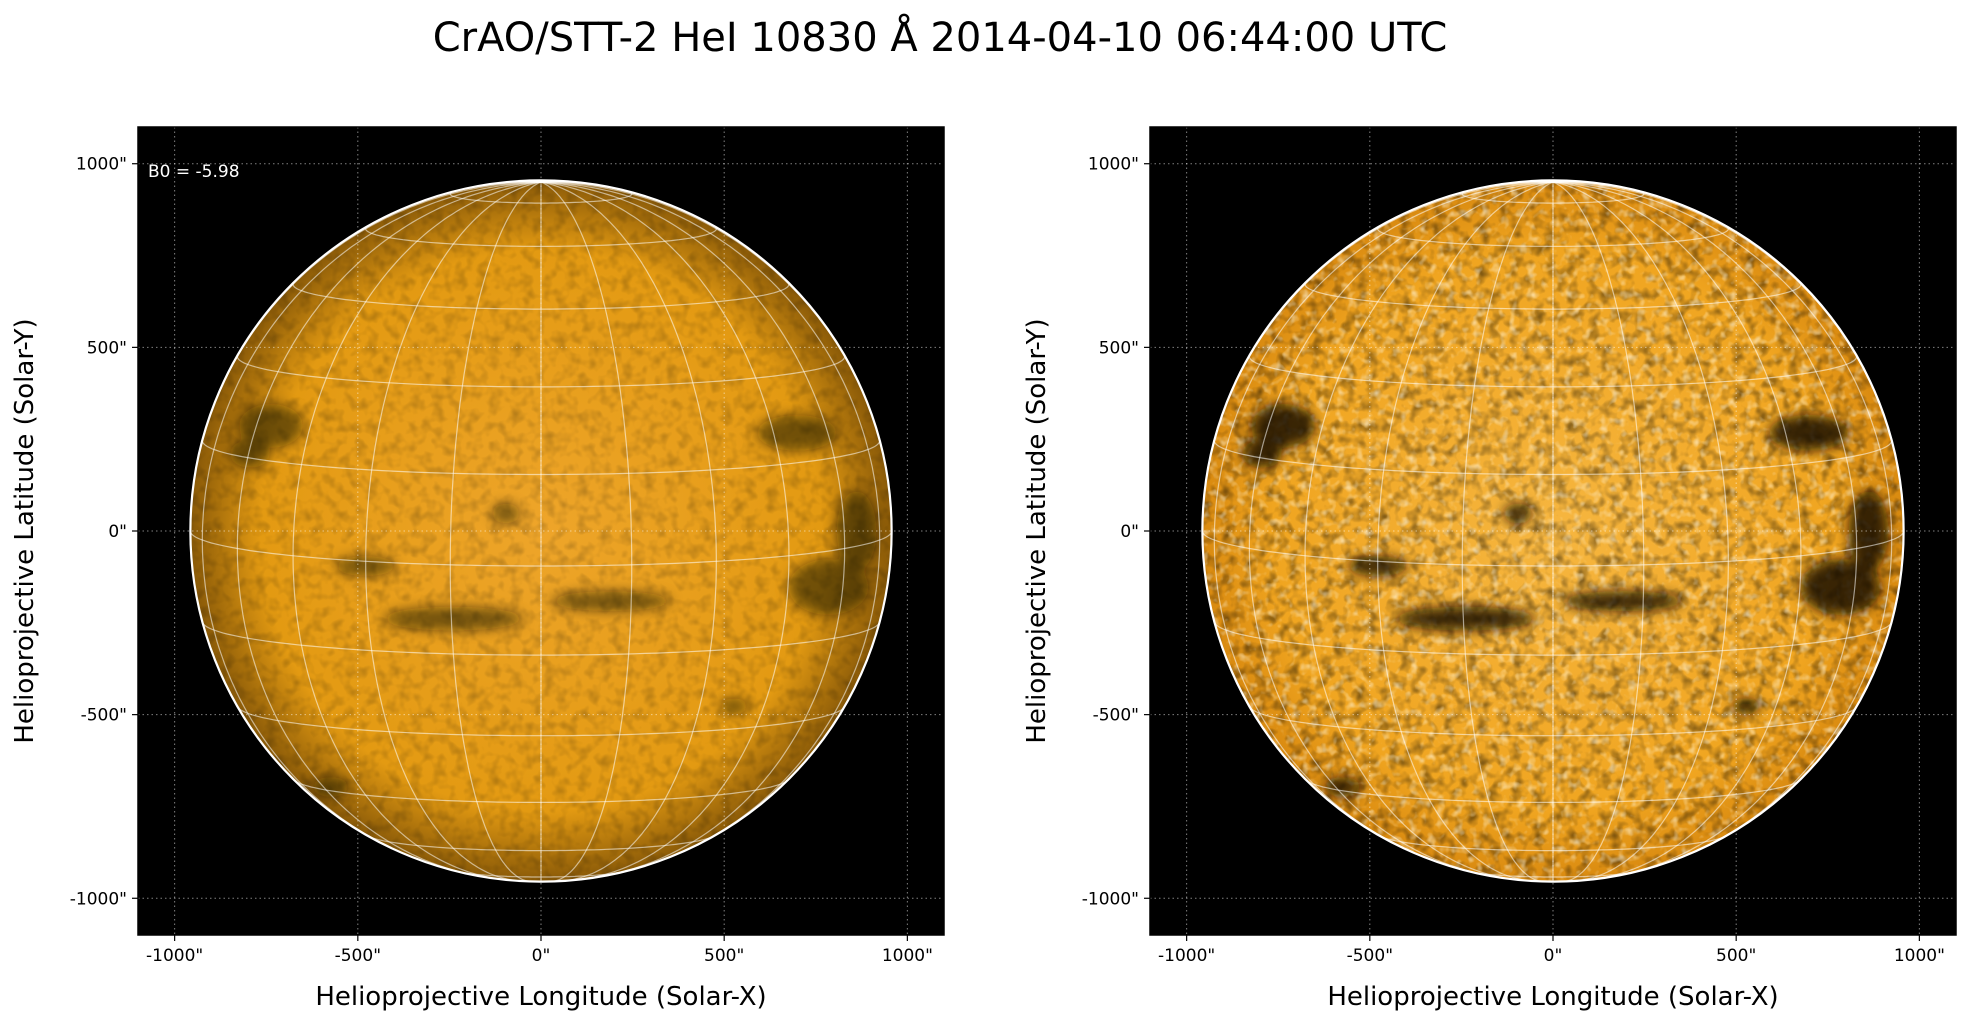 This screenshot has height=1026, width=1971. I want to click on filaments, so click(1565, 600).